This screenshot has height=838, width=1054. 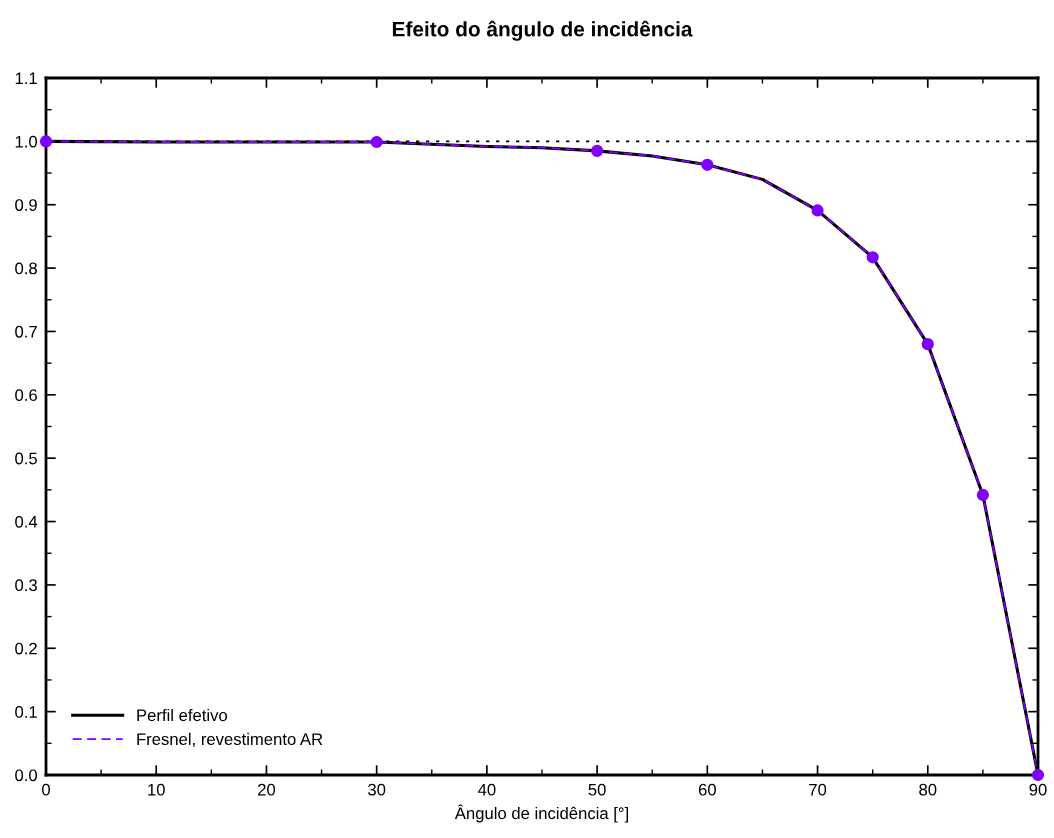 I want to click on x-tick-label: 80, so click(x=928, y=789).